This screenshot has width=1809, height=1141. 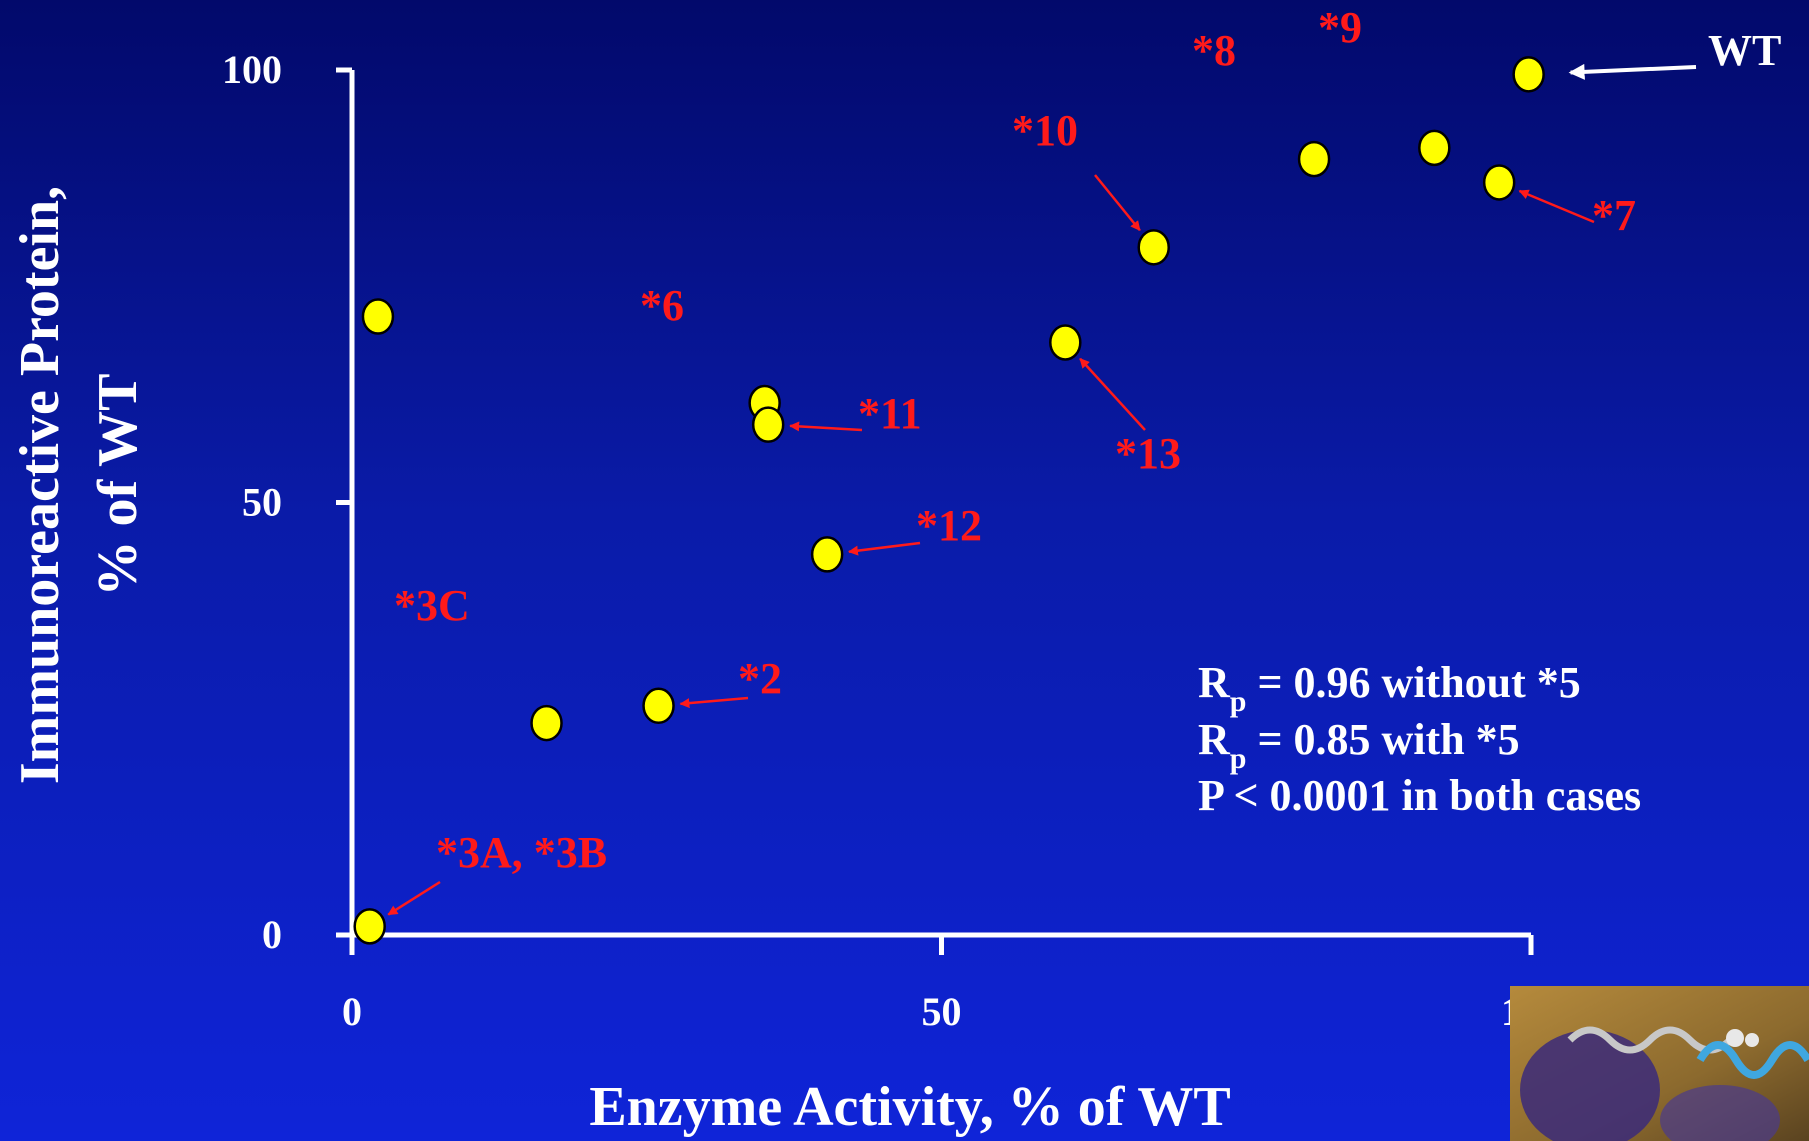 I want to click on y-axis-title-line1: Immunoreactive Protein,, so click(x=40, y=485).